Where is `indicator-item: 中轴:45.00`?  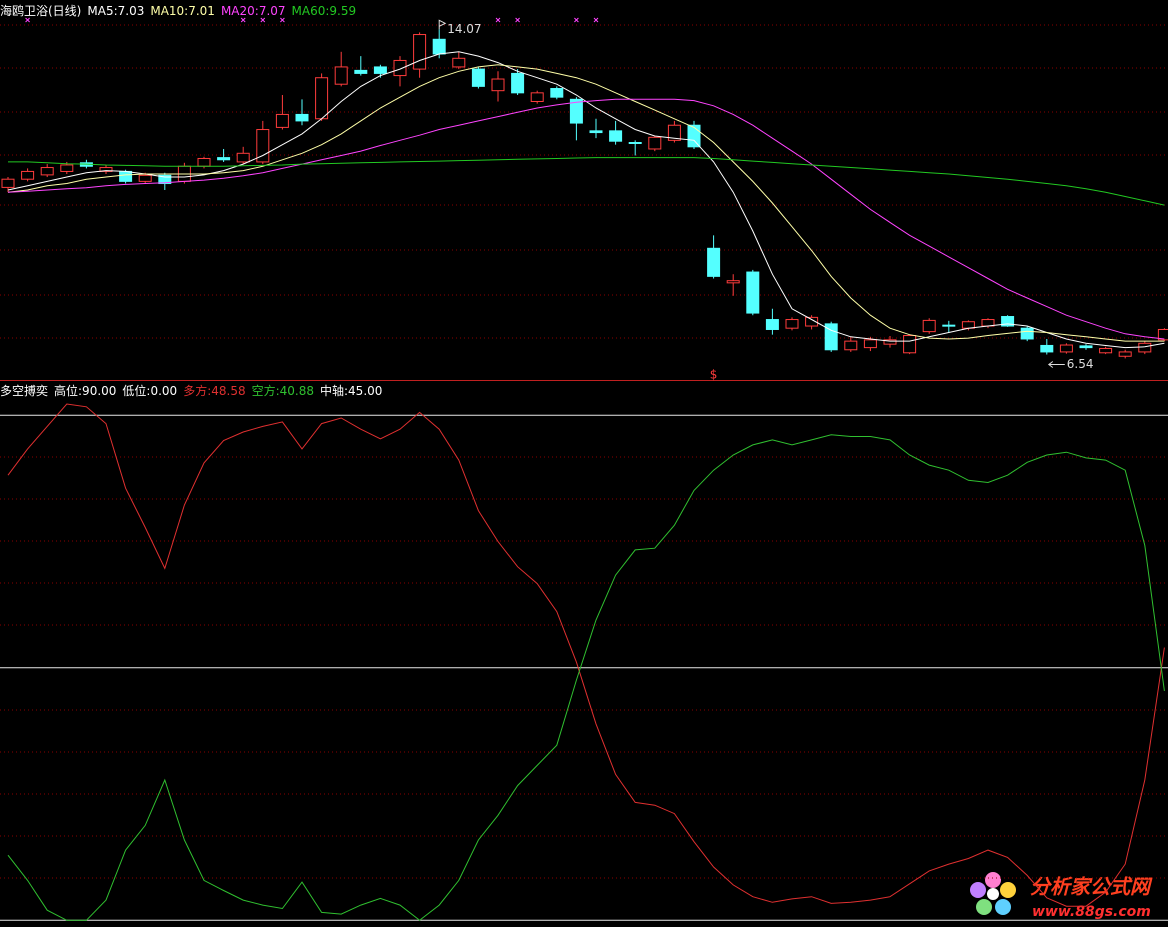 indicator-item: 中轴:45.00 is located at coordinates (351, 391).